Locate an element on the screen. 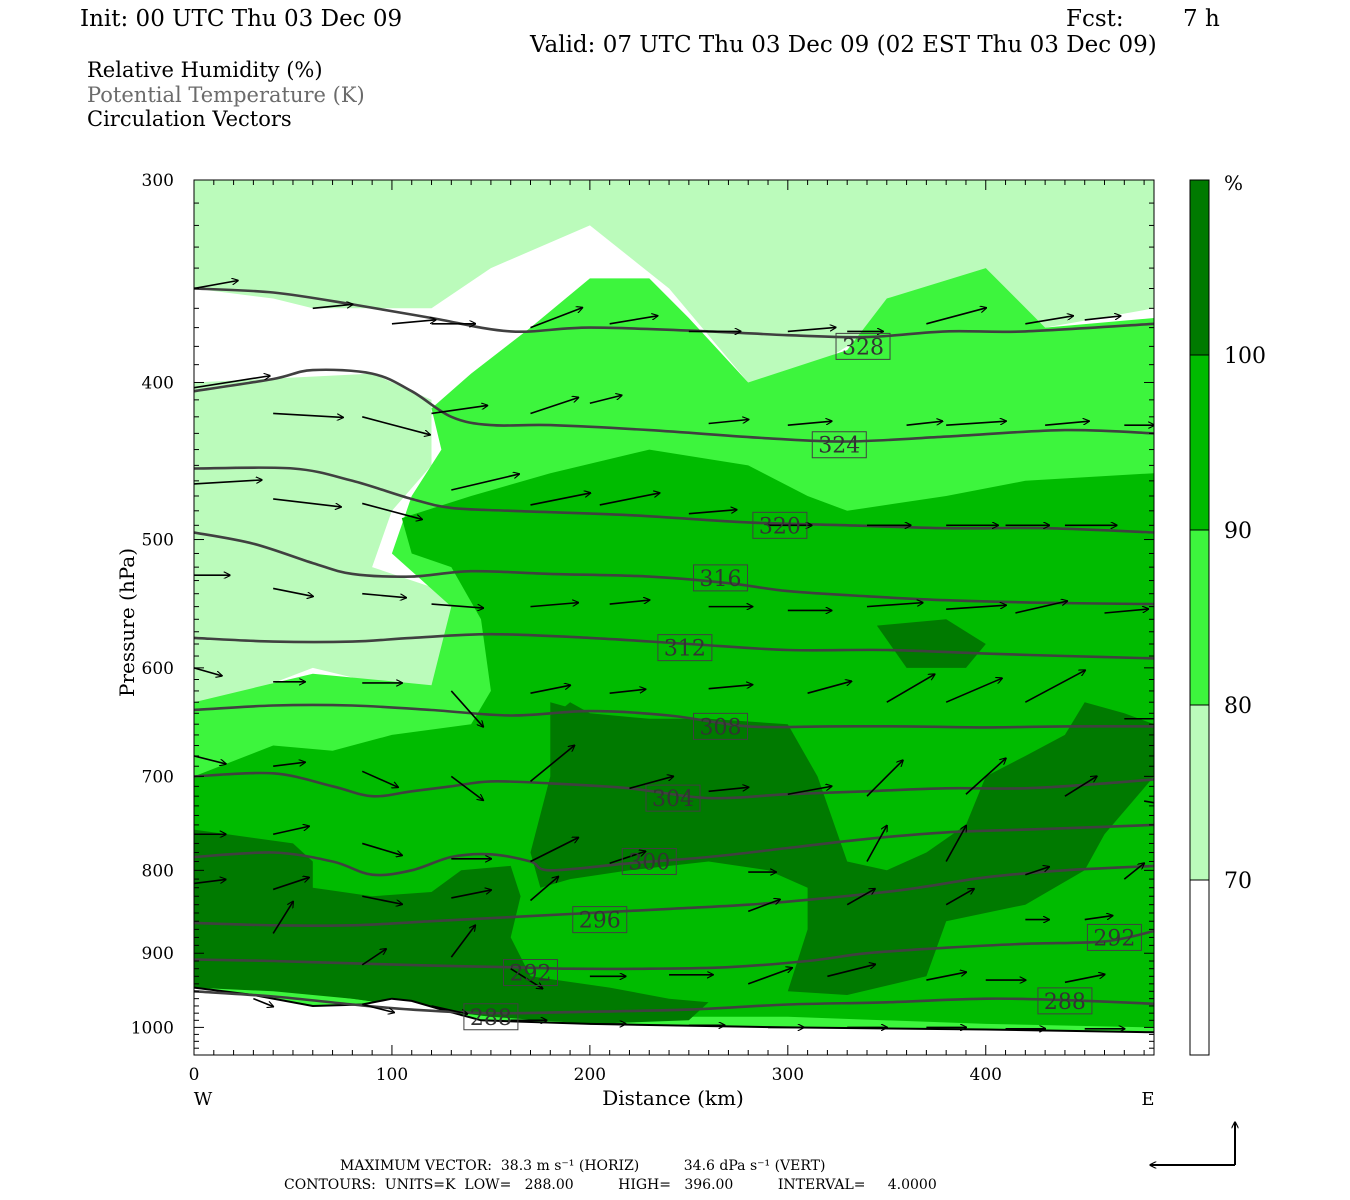 This screenshot has height=1200, width=1350. colorbar-label: 80 is located at coordinates (1238, 706).